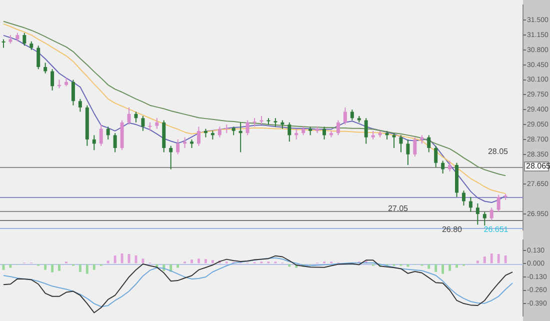 This screenshot has height=321, width=550. Describe the element at coordinates (498, 151) in the screenshot. I see `annotation: 28.05` at that location.